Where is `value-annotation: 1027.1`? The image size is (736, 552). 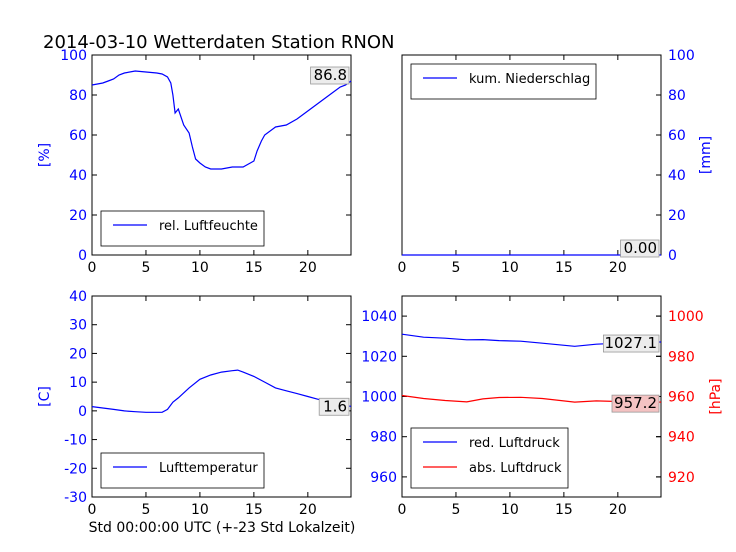 value-annotation: 1027.1 is located at coordinates (631, 343).